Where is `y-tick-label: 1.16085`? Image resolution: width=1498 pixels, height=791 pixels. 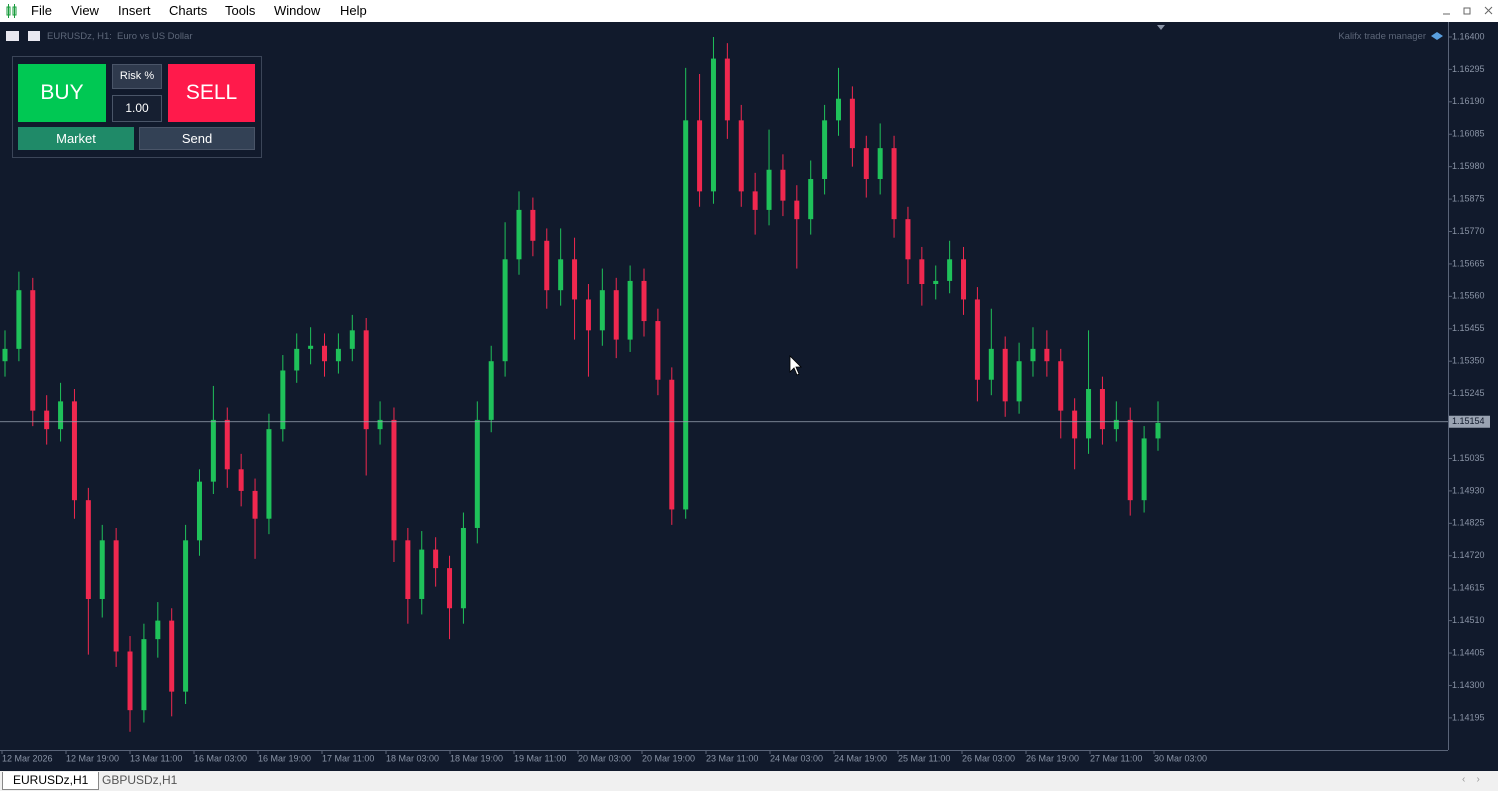
y-tick-label: 1.16085 is located at coordinates (1468, 134).